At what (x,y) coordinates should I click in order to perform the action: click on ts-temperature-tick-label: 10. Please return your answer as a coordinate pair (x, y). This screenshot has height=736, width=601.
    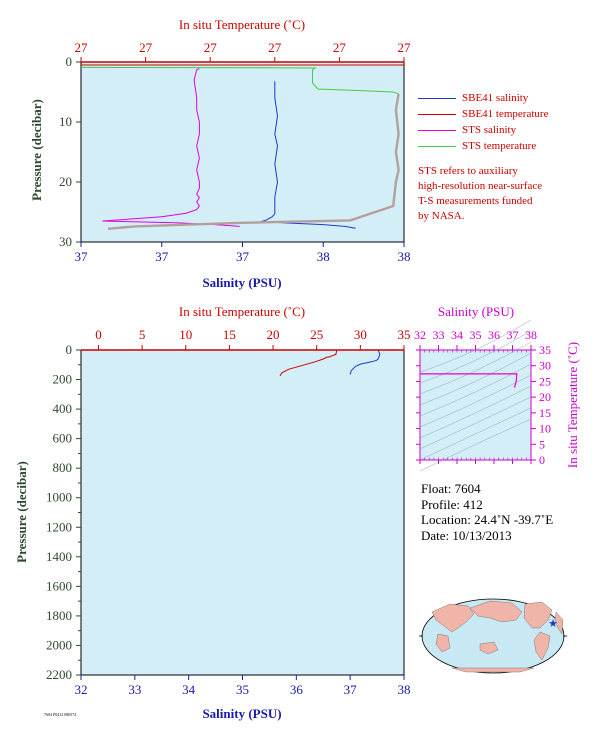
    Looking at the image, I should click on (545, 429).